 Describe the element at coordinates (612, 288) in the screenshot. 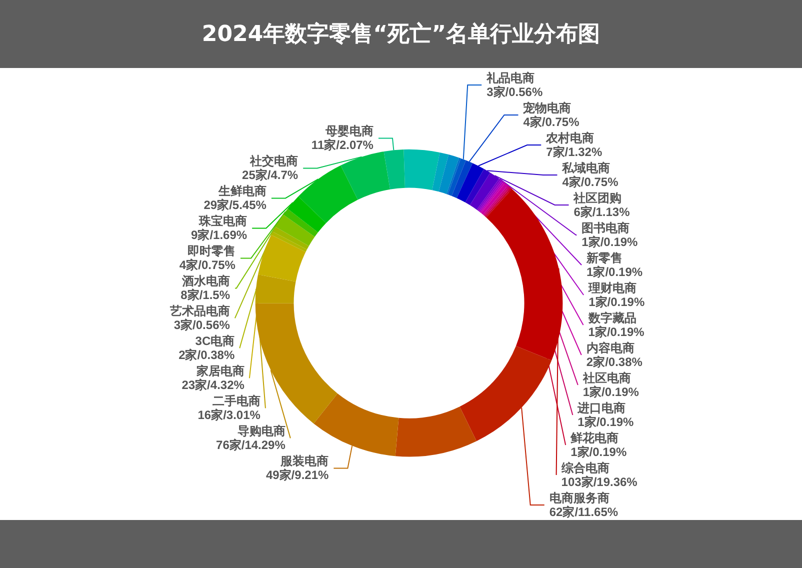

I see `slice-label: 理财电商` at that location.